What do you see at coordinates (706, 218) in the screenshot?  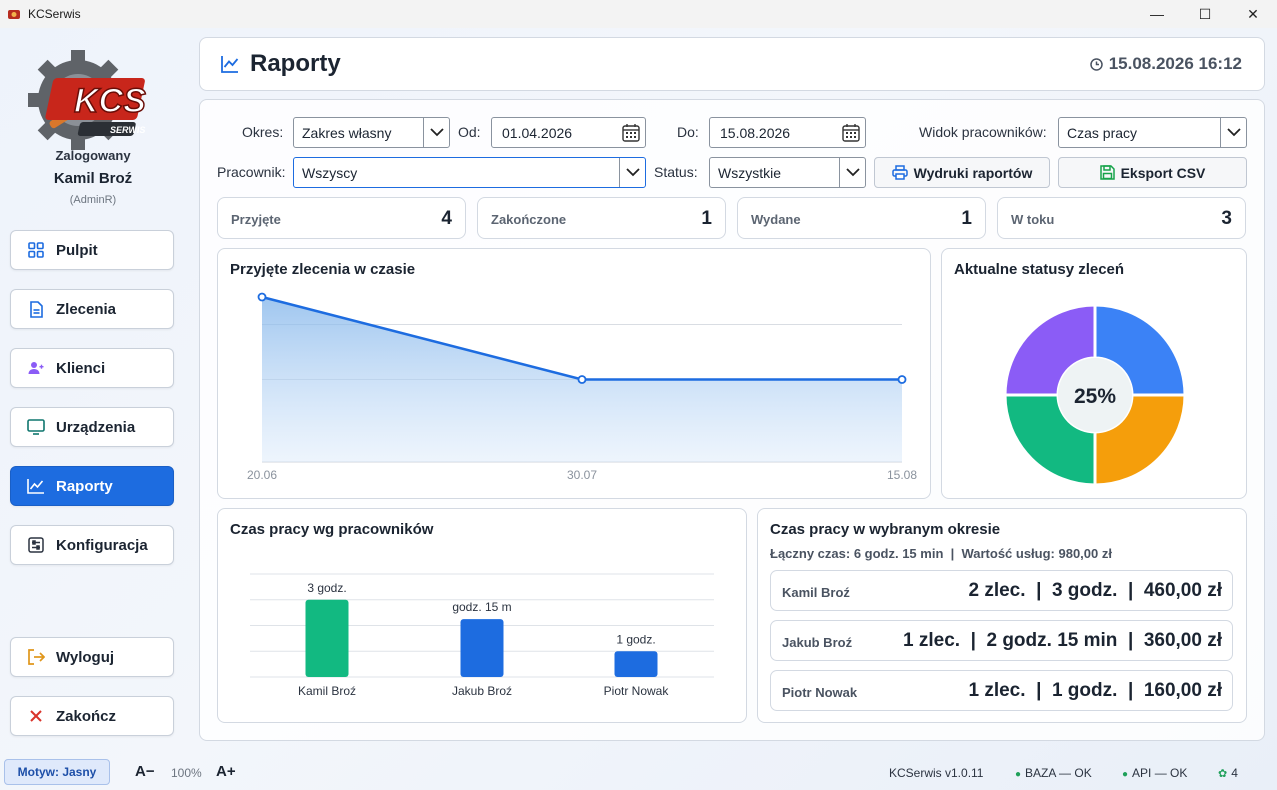 I see `stat-value: 1` at bounding box center [706, 218].